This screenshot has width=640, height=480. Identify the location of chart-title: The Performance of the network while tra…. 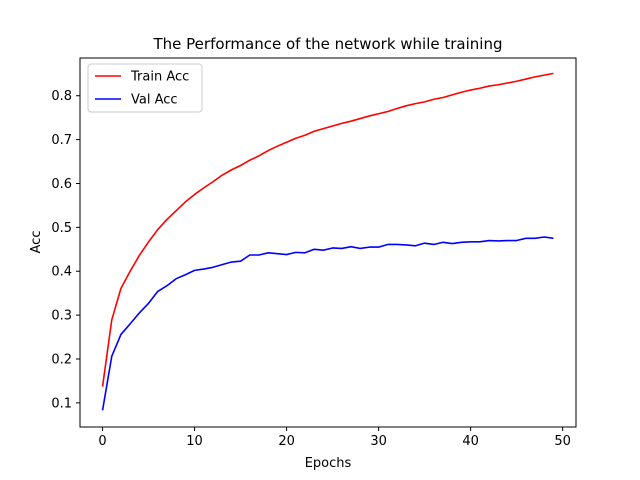
(328, 44).